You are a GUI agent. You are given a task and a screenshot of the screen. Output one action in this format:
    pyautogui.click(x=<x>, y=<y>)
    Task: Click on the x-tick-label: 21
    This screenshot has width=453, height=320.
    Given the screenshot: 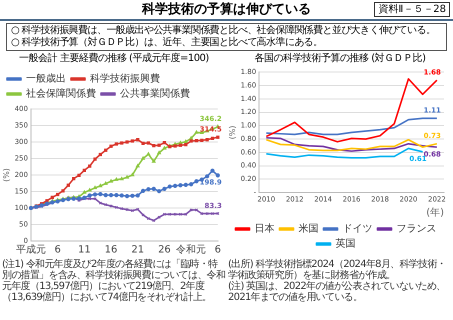 What is the action you would take?
    pyautogui.click(x=137, y=250)
    